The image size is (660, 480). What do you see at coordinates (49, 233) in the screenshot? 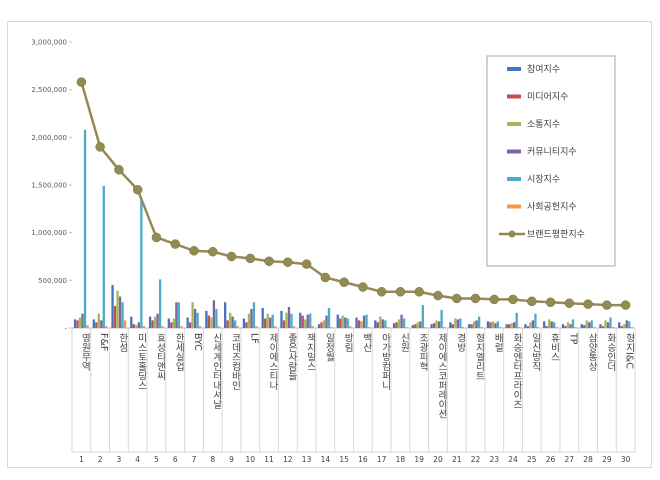
I see `y-tick-label: 1,000,000` at bounding box center [49, 233].